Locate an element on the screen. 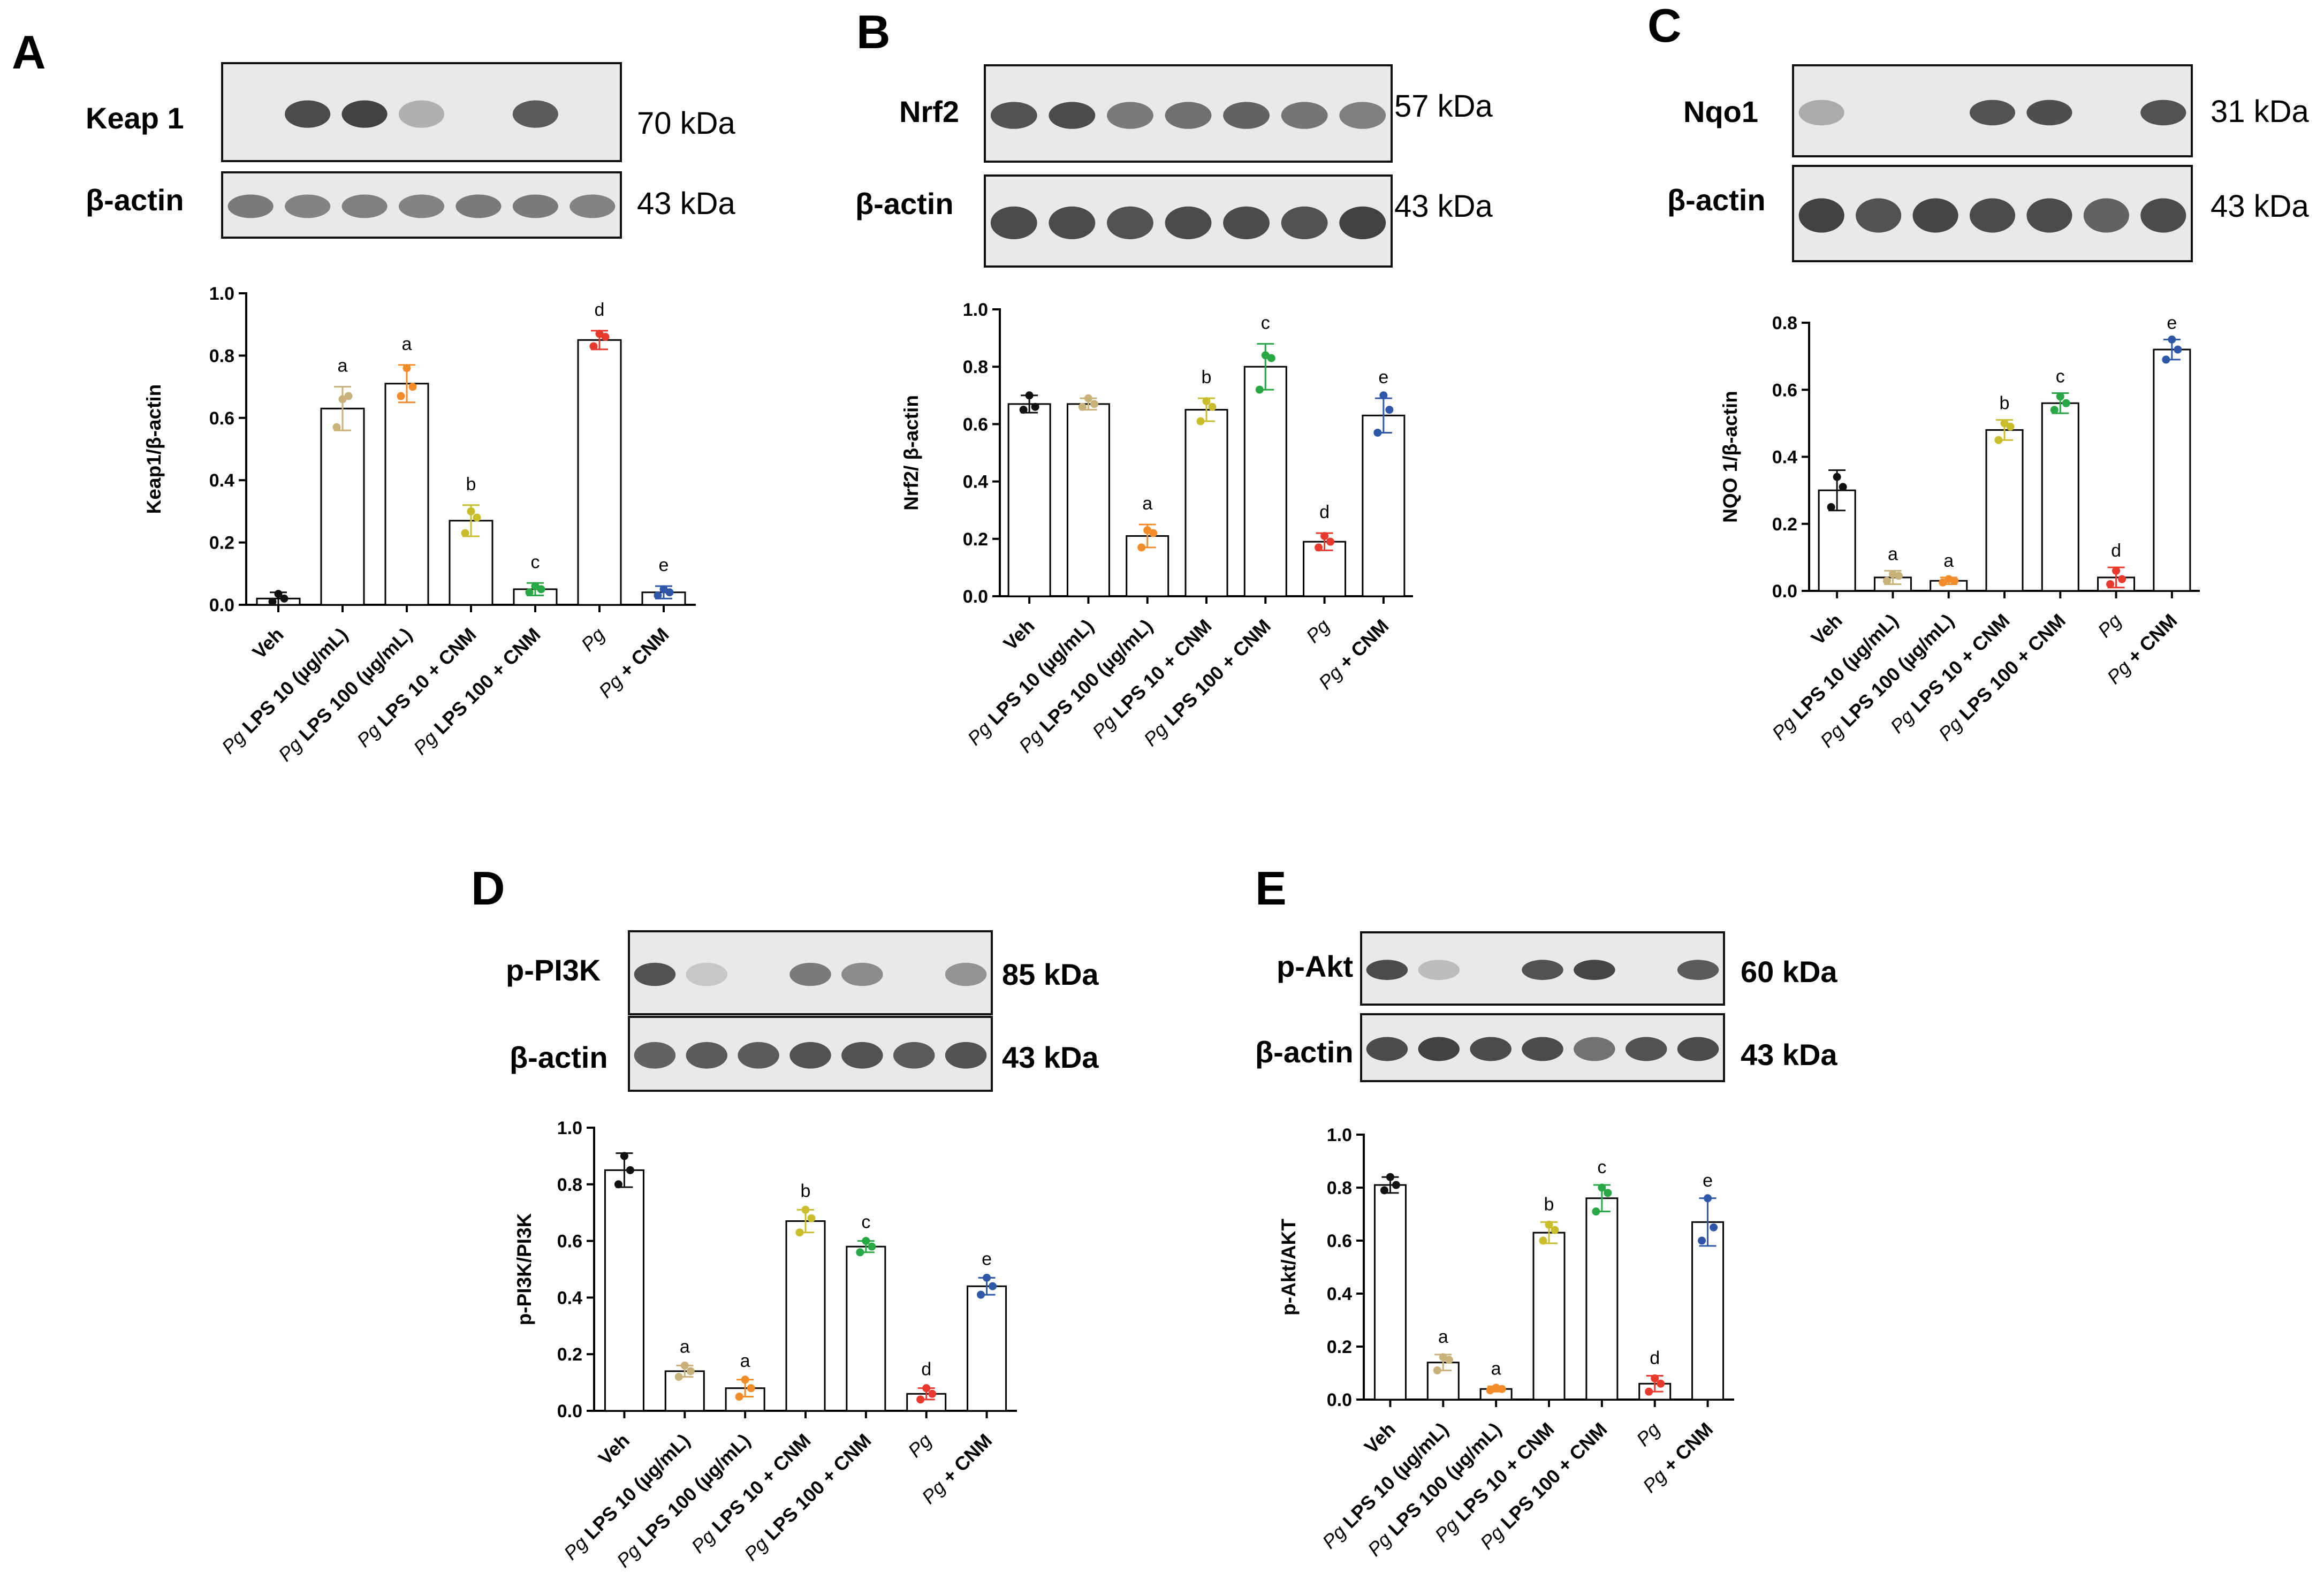 The height and width of the screenshot is (1596, 2324). category-text: LPS 100 (µg/mL) is located at coordinates (692, 1492).